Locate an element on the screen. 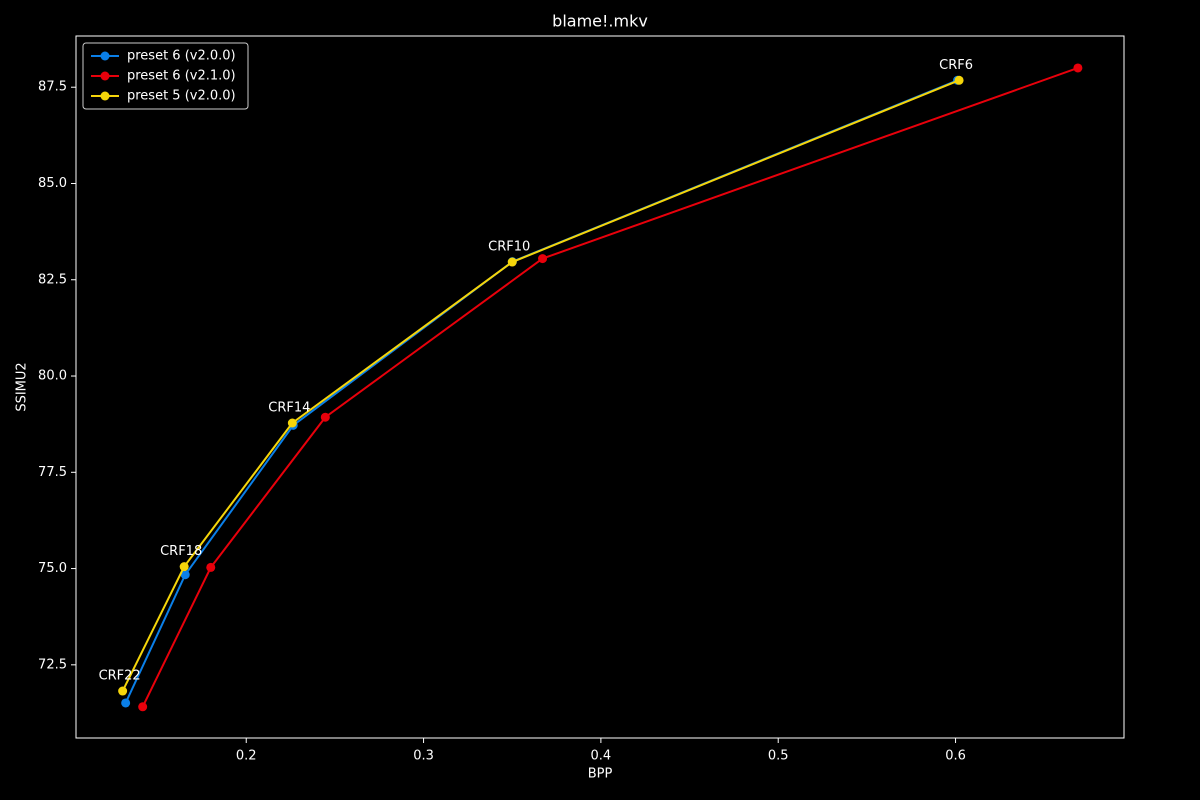 This screenshot has height=800, width=1200. legend-box is located at coordinates (165, 76).